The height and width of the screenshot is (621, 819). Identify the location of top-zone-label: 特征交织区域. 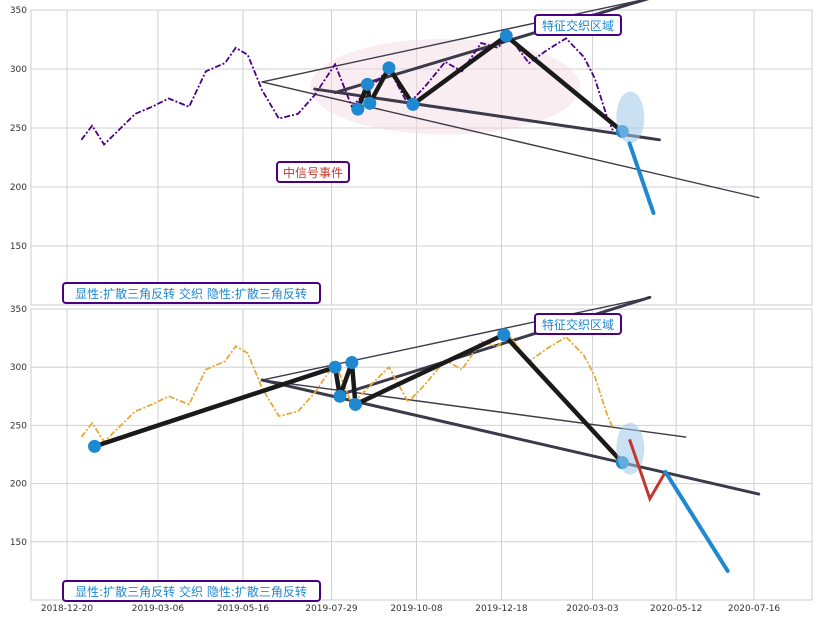
(578, 25).